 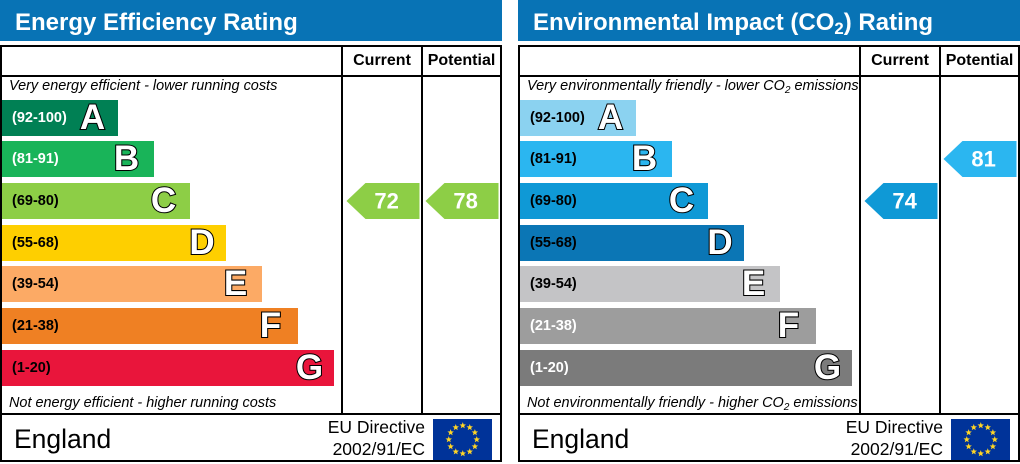 I want to click on svg-text: 72, so click(x=386, y=201).